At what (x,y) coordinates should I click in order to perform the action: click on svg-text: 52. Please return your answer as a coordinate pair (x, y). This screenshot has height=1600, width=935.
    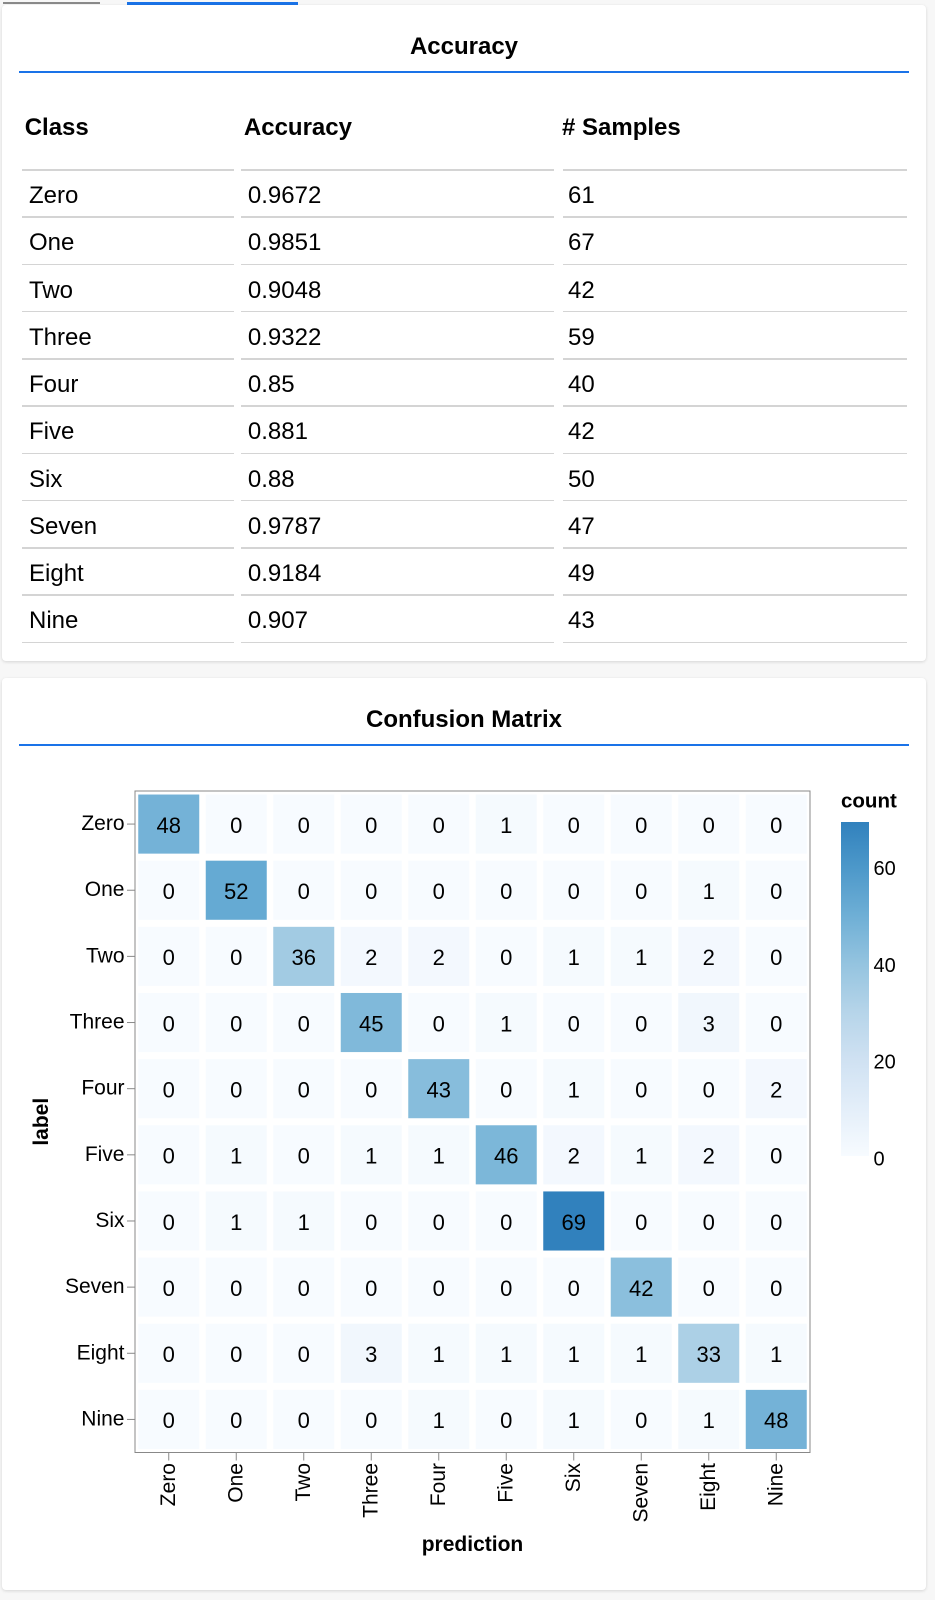
    Looking at the image, I should click on (236, 891).